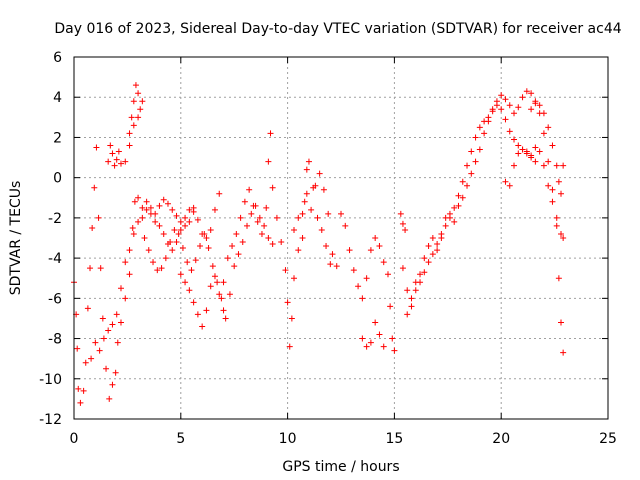 The width and height of the screenshot is (640, 480). I want to click on x-tick-label: 5, so click(180, 439).